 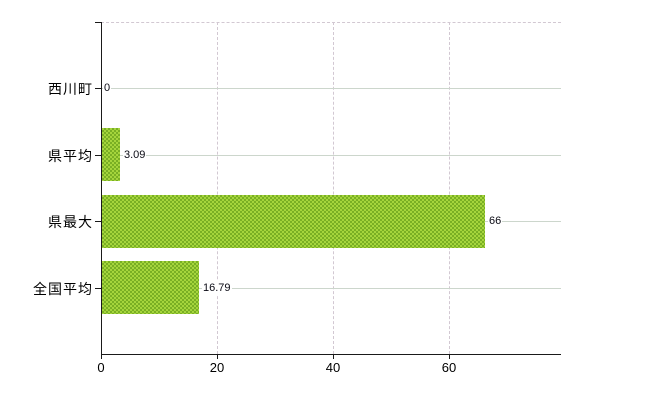 I want to click on x-tick-label: 60, so click(x=449, y=367).